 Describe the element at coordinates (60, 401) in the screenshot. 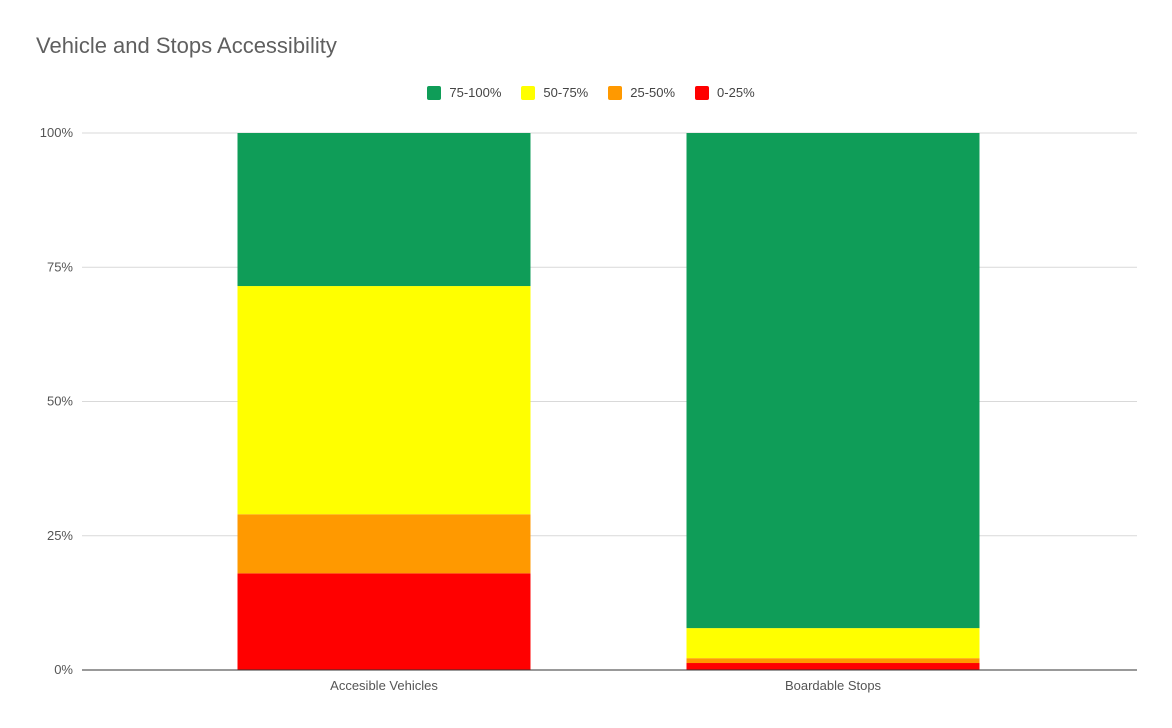

I see `y-tick-label: 50%` at that location.